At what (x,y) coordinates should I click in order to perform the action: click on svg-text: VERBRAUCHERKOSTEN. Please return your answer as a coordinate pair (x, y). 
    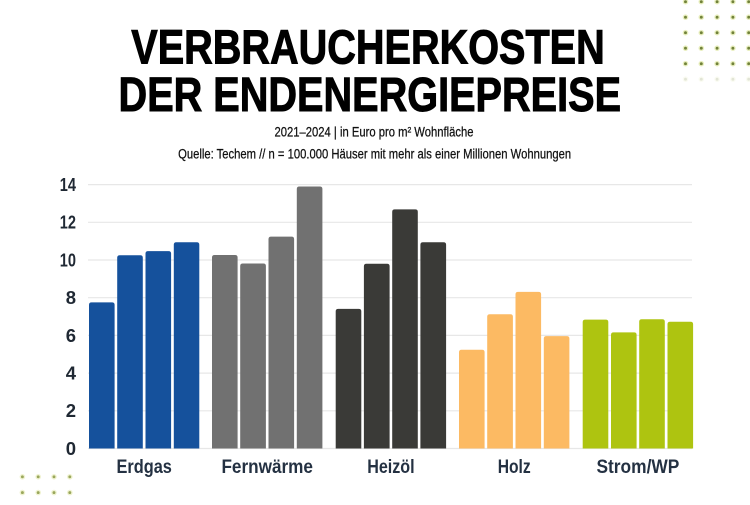
    Looking at the image, I should click on (368, 48).